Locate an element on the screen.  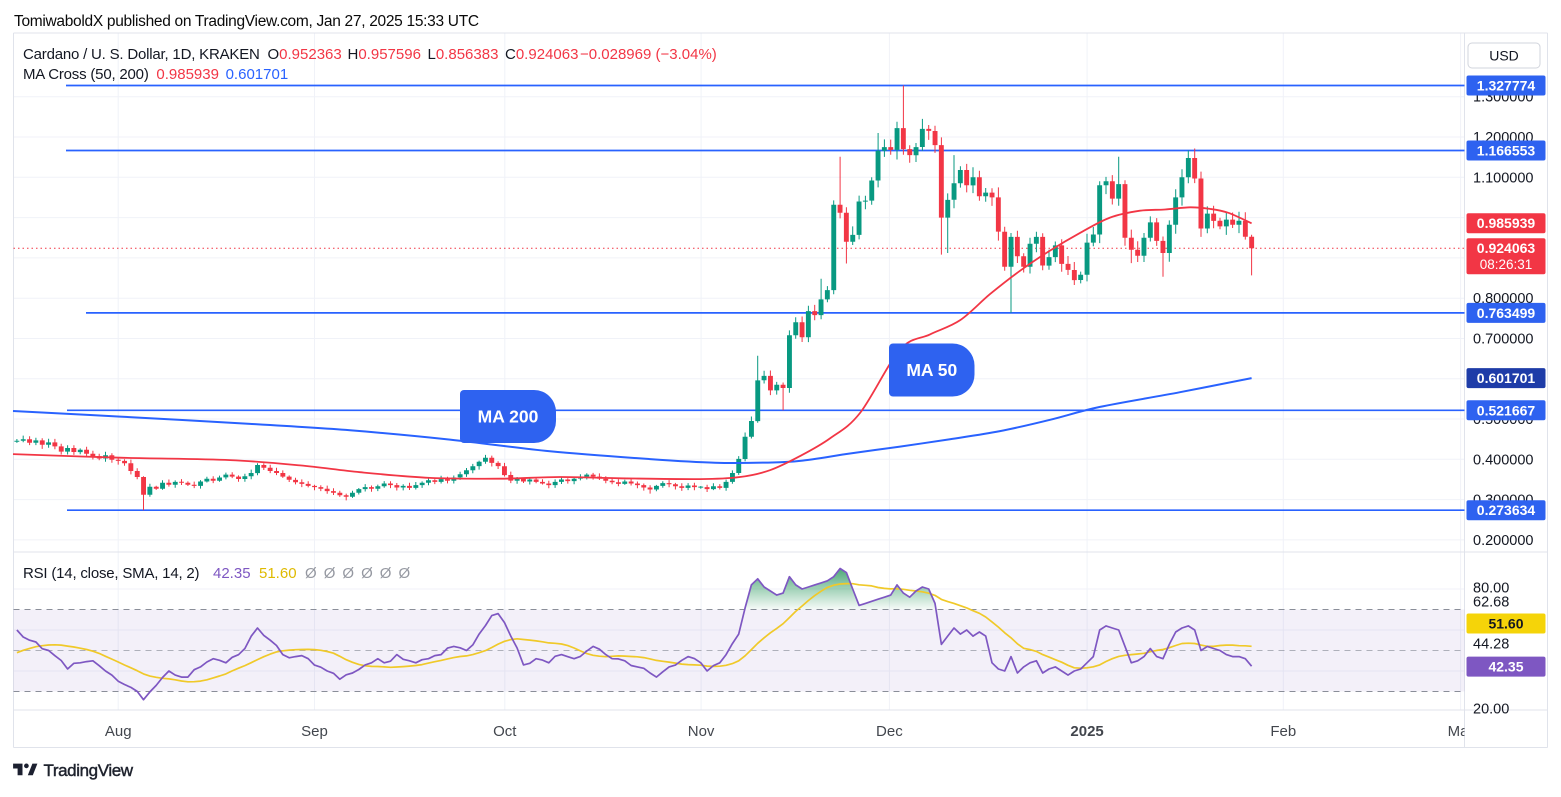
svg-text: USD is located at coordinates (1504, 56).